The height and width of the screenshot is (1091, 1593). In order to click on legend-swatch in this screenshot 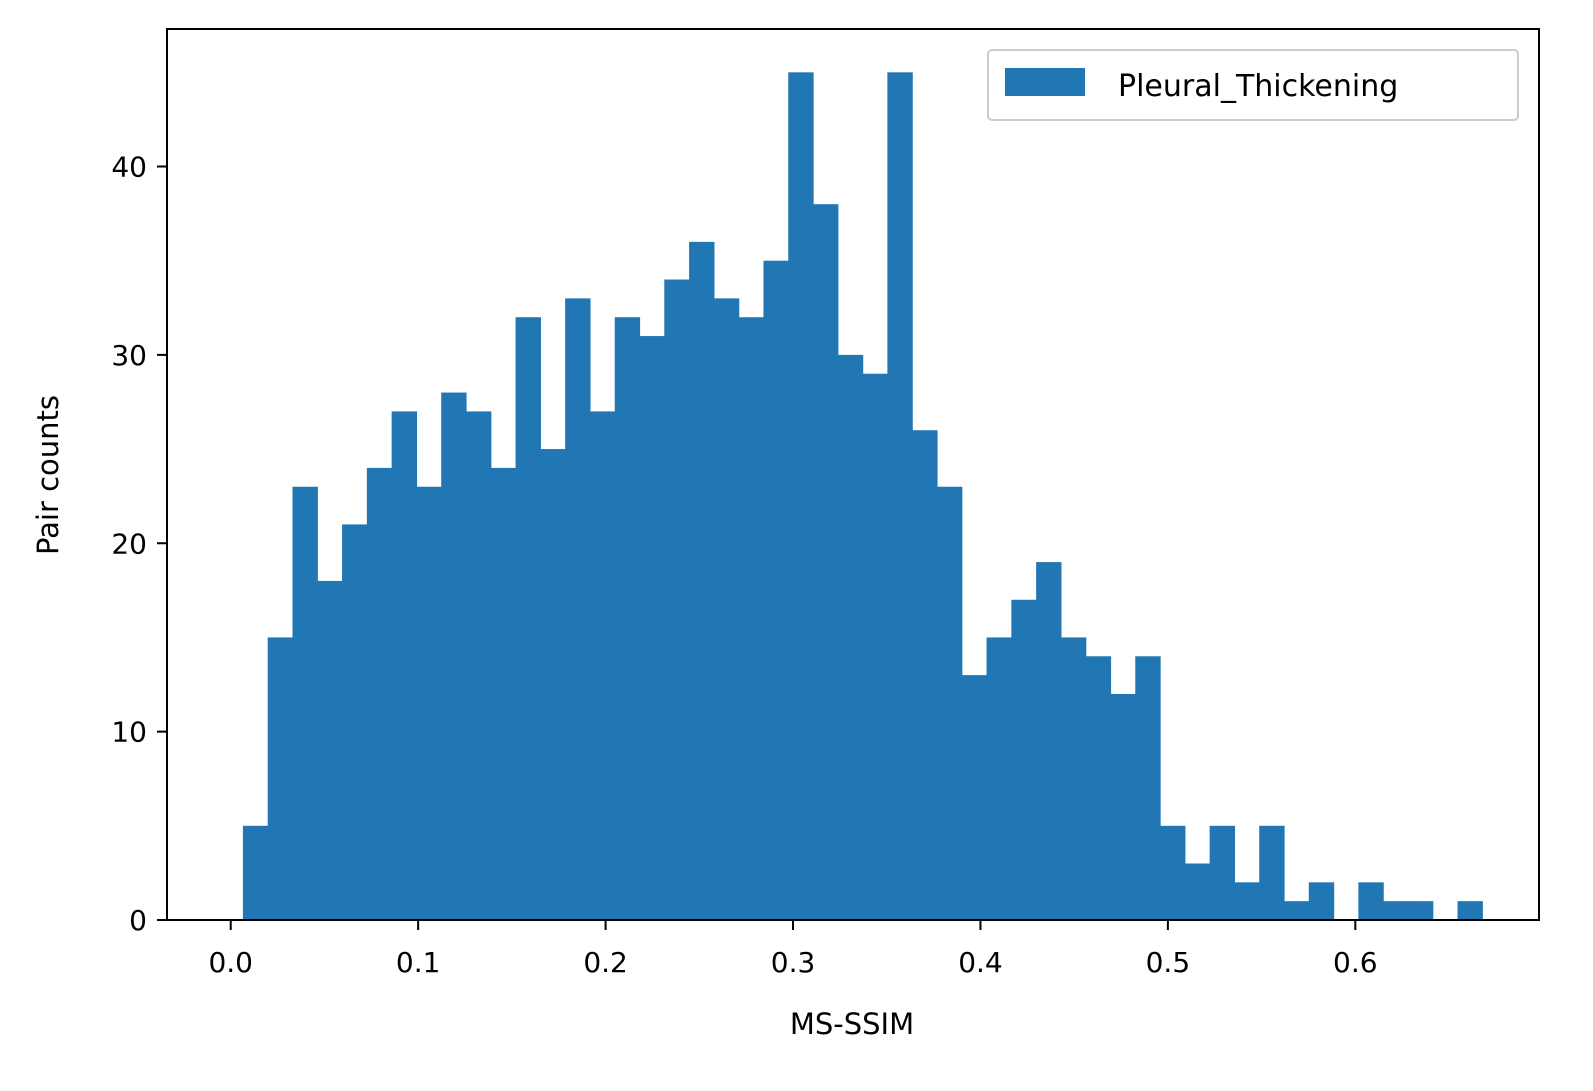, I will do `click(1045, 82)`.